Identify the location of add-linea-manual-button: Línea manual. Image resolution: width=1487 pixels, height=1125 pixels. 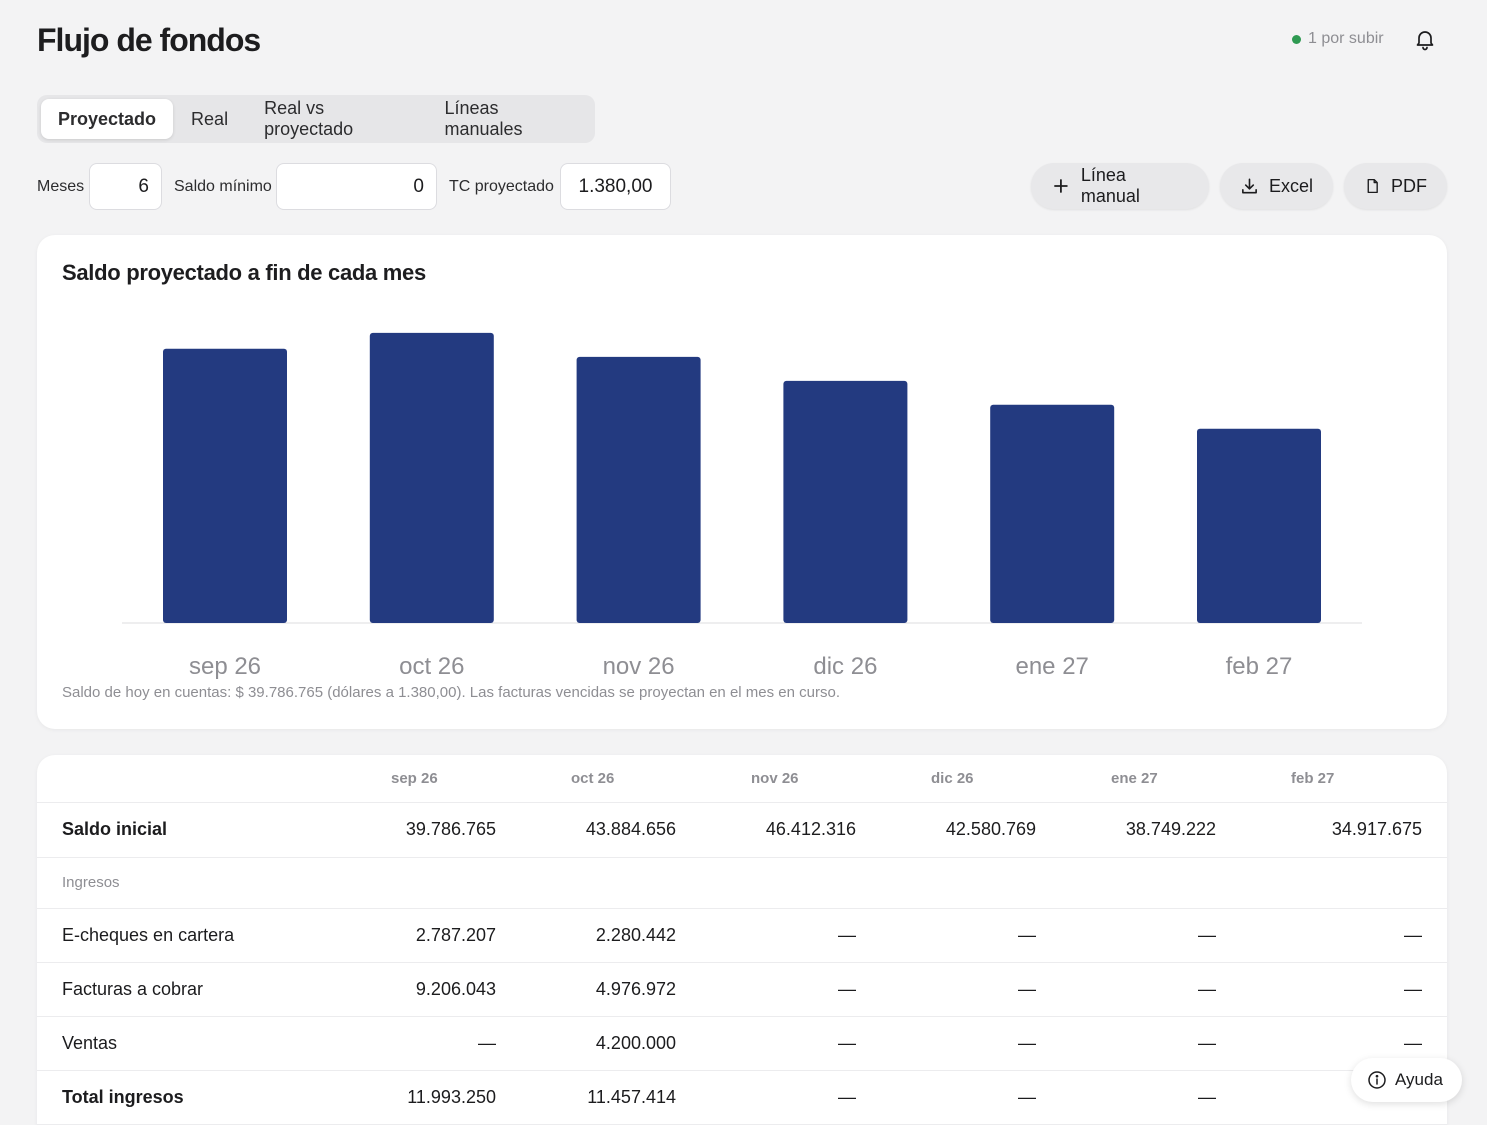
(1120, 186).